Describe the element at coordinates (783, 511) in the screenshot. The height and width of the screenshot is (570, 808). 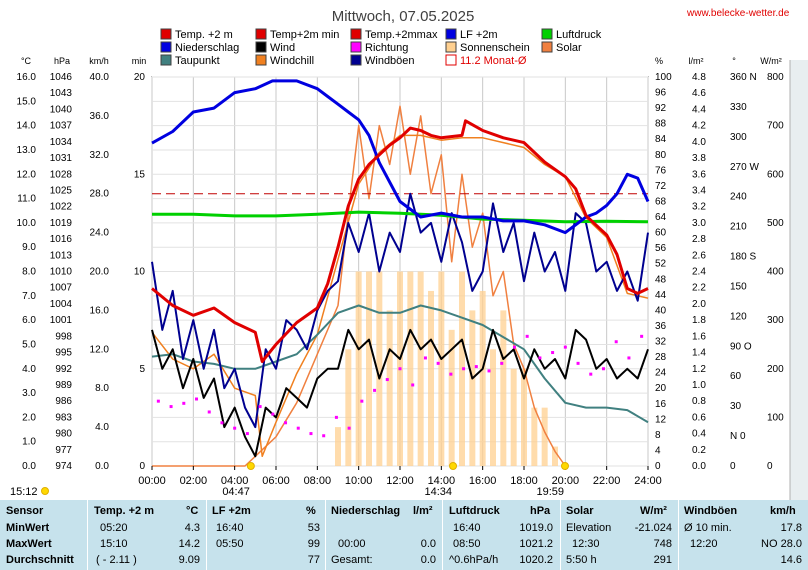
I see `header-gust-unit: km/h` at that location.